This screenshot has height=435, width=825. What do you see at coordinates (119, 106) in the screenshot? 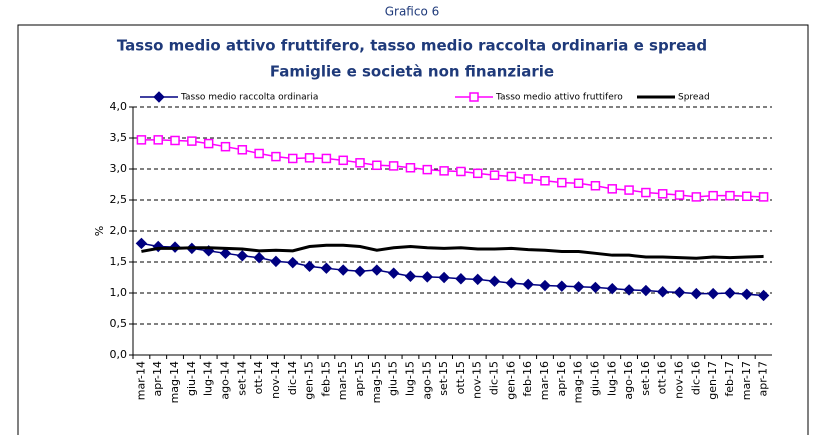
I see `y-tick-label: 4,0` at bounding box center [119, 106].